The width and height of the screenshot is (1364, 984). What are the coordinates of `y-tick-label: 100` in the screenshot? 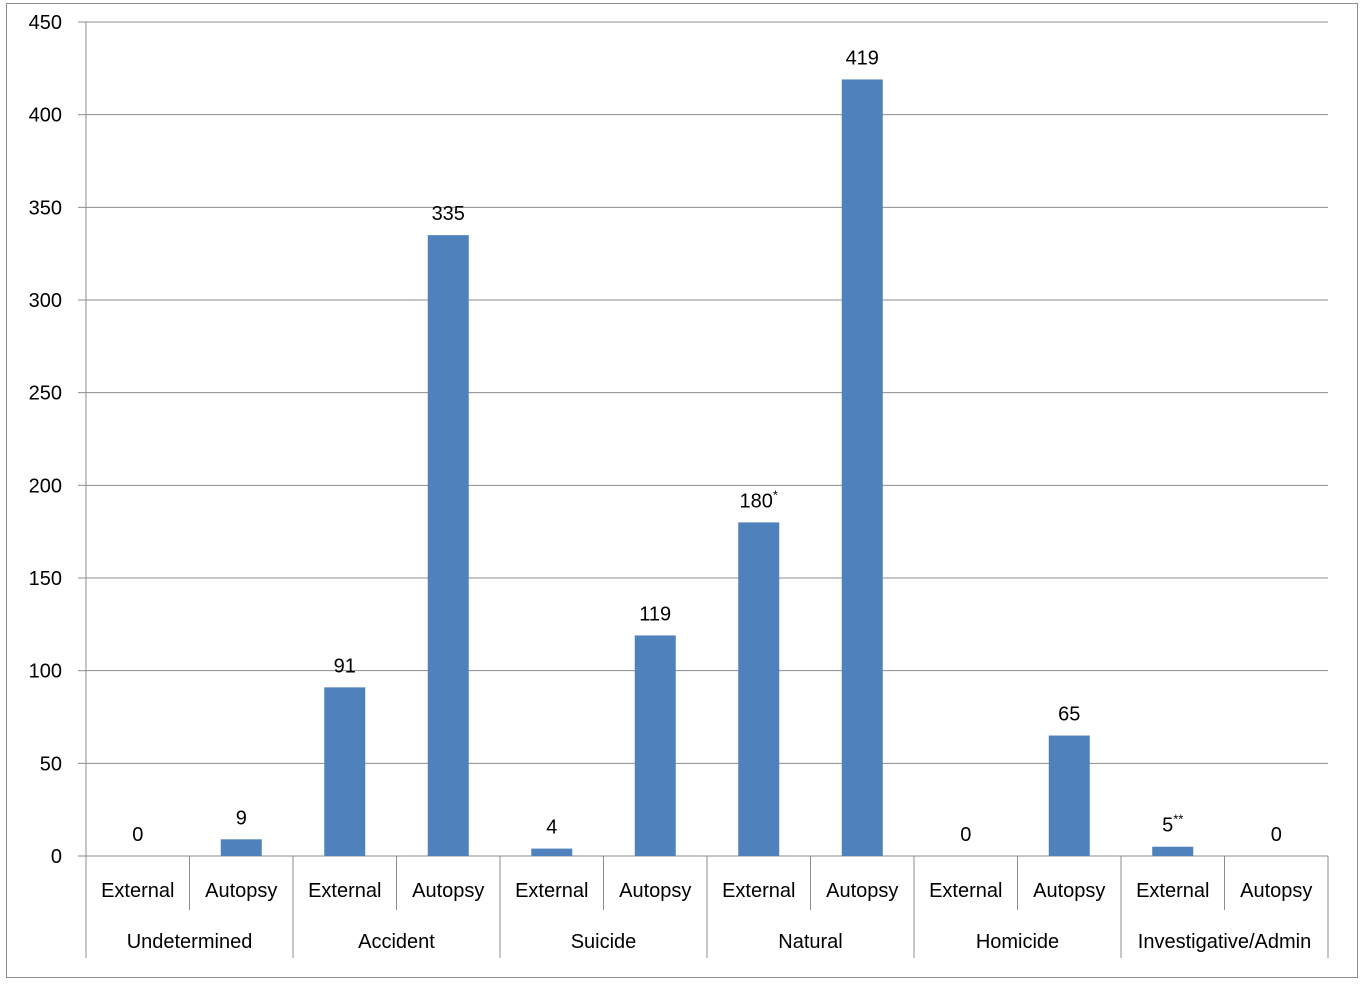 It's located at (45, 672).